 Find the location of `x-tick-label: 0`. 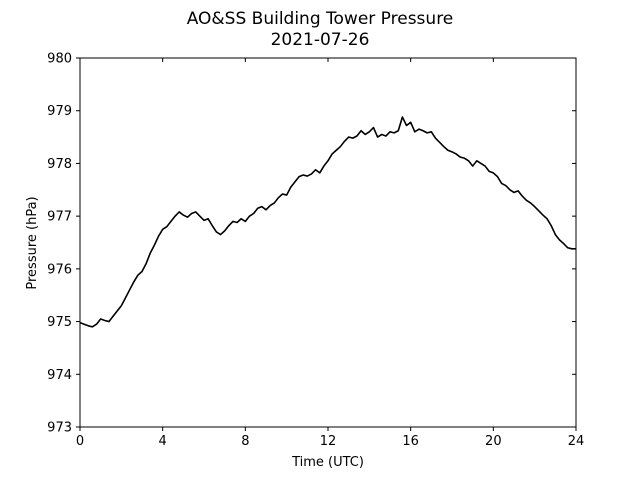

x-tick-label: 0 is located at coordinates (80, 441).